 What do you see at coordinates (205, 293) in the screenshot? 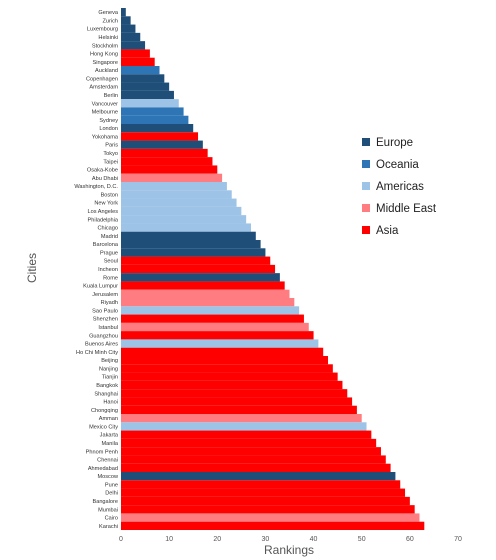
I see `bar-jerusalem` at bounding box center [205, 293].